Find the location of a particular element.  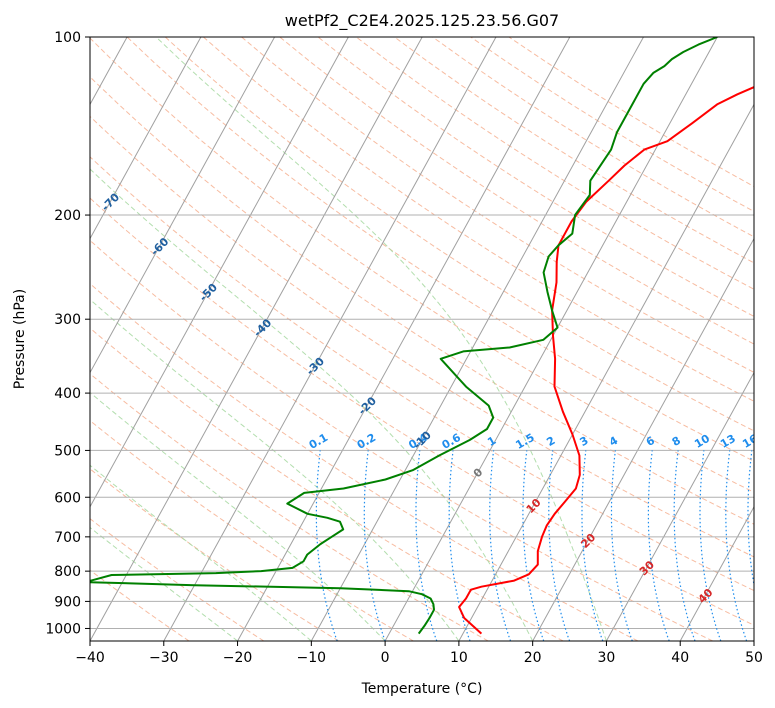

y-tick-label: 600 is located at coordinates (67, 498).